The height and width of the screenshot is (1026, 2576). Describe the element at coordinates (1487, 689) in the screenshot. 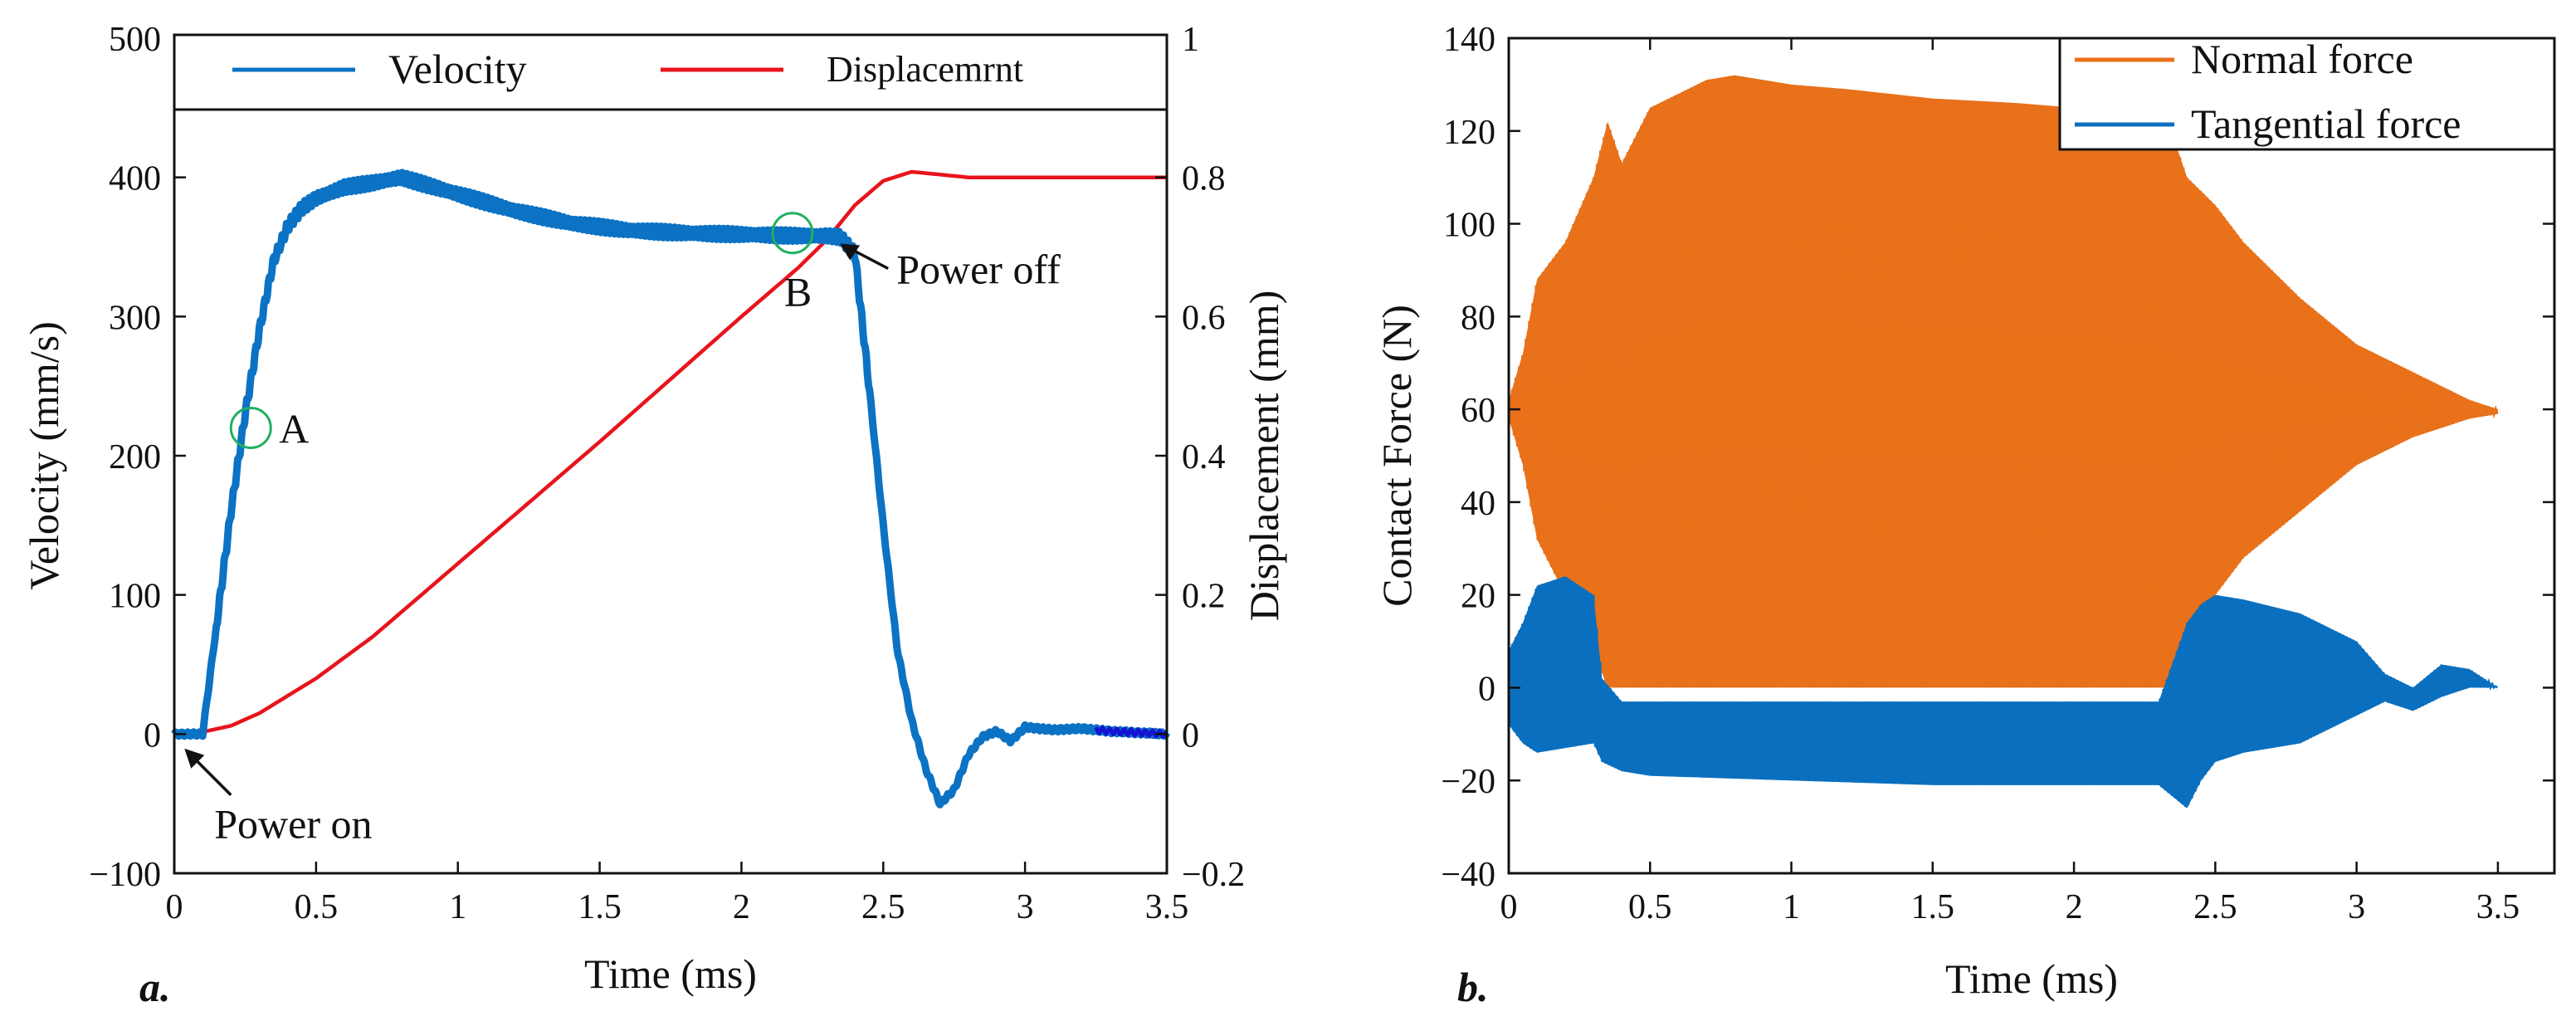

I see `chart-b-y-tick-label: 0` at that location.